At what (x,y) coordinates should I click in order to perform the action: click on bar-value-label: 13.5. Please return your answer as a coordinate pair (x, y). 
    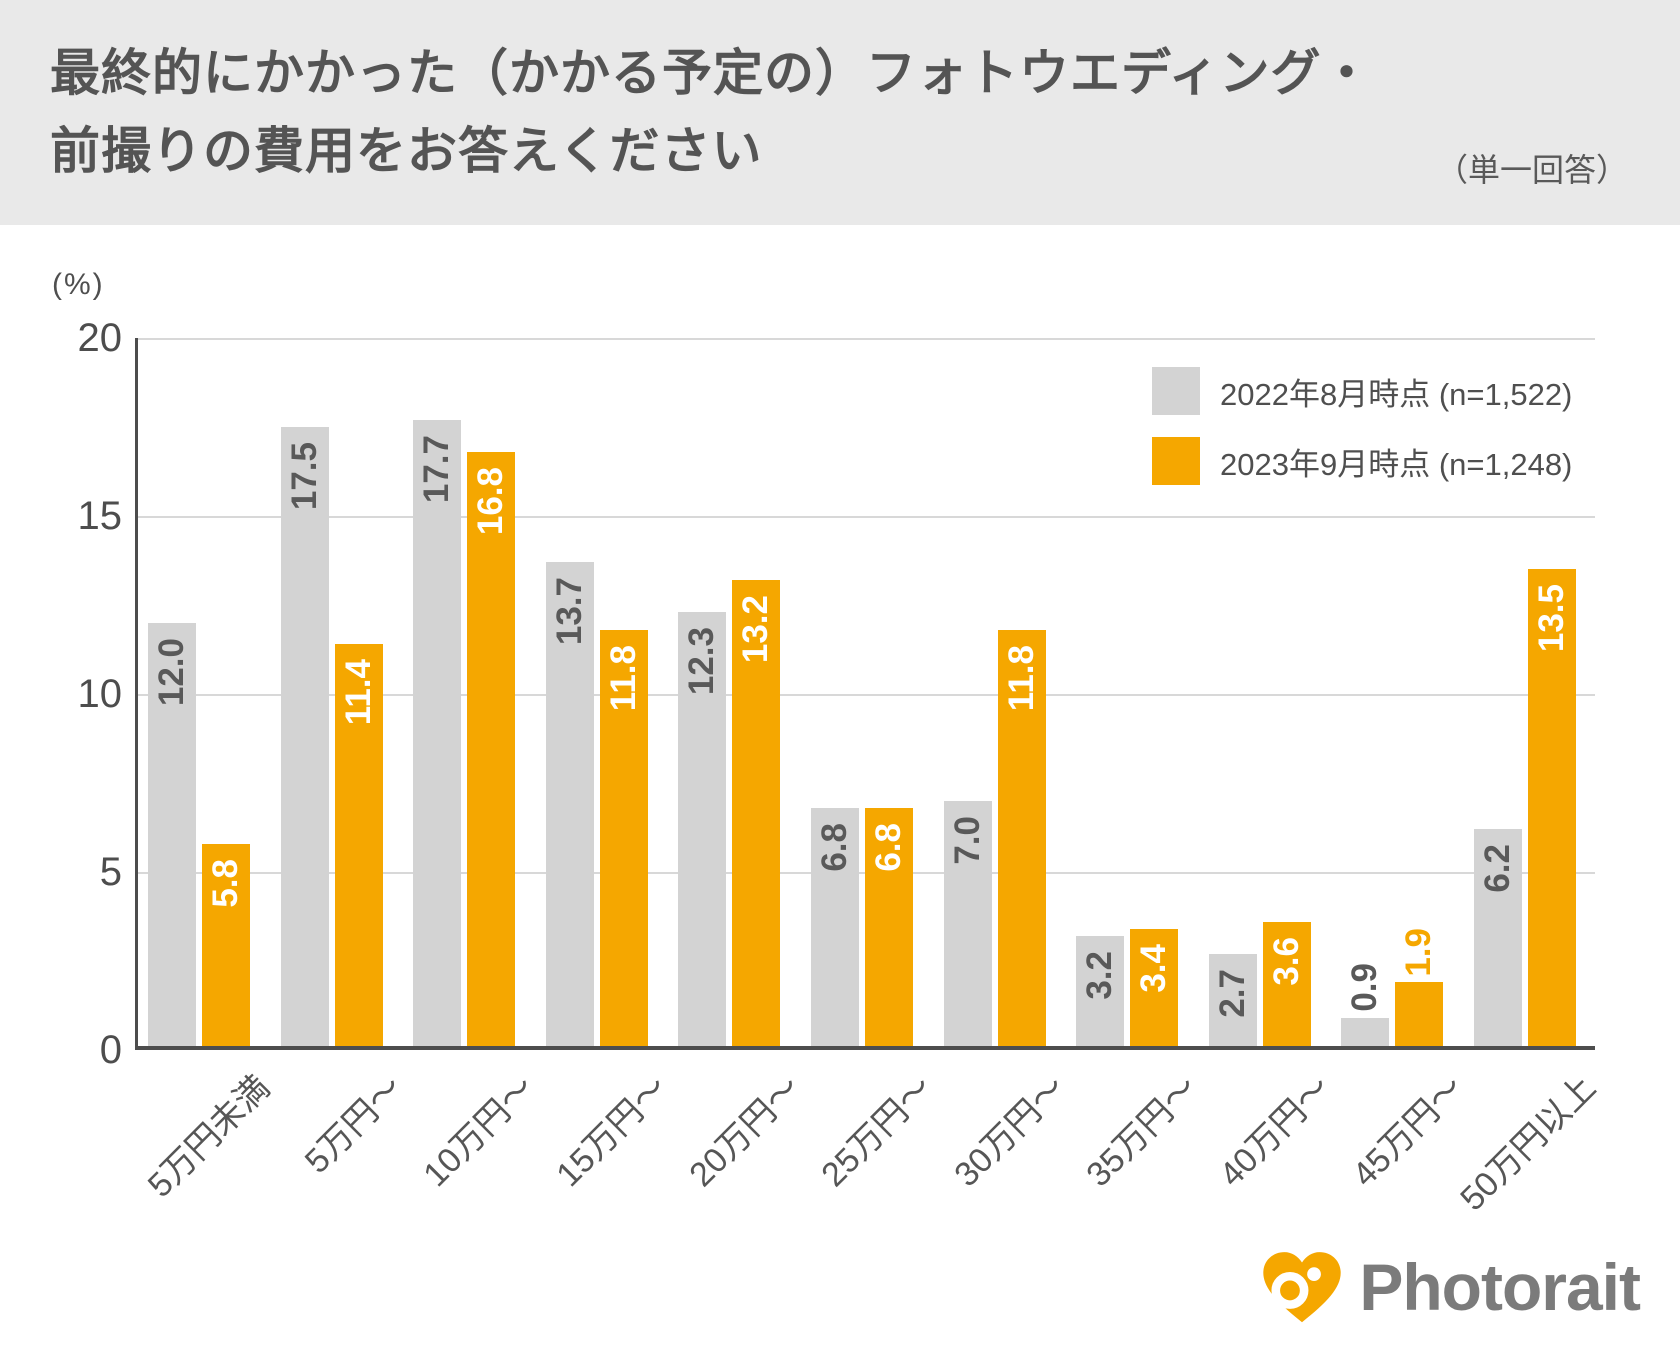
    Looking at the image, I should click on (1551, 618).